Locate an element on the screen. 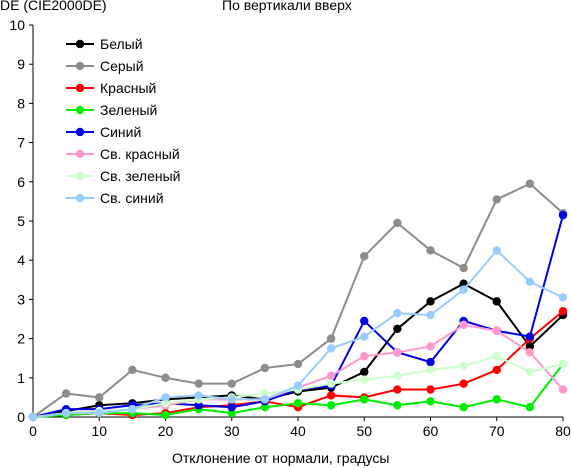  x-tick-label: 30 is located at coordinates (232, 431).